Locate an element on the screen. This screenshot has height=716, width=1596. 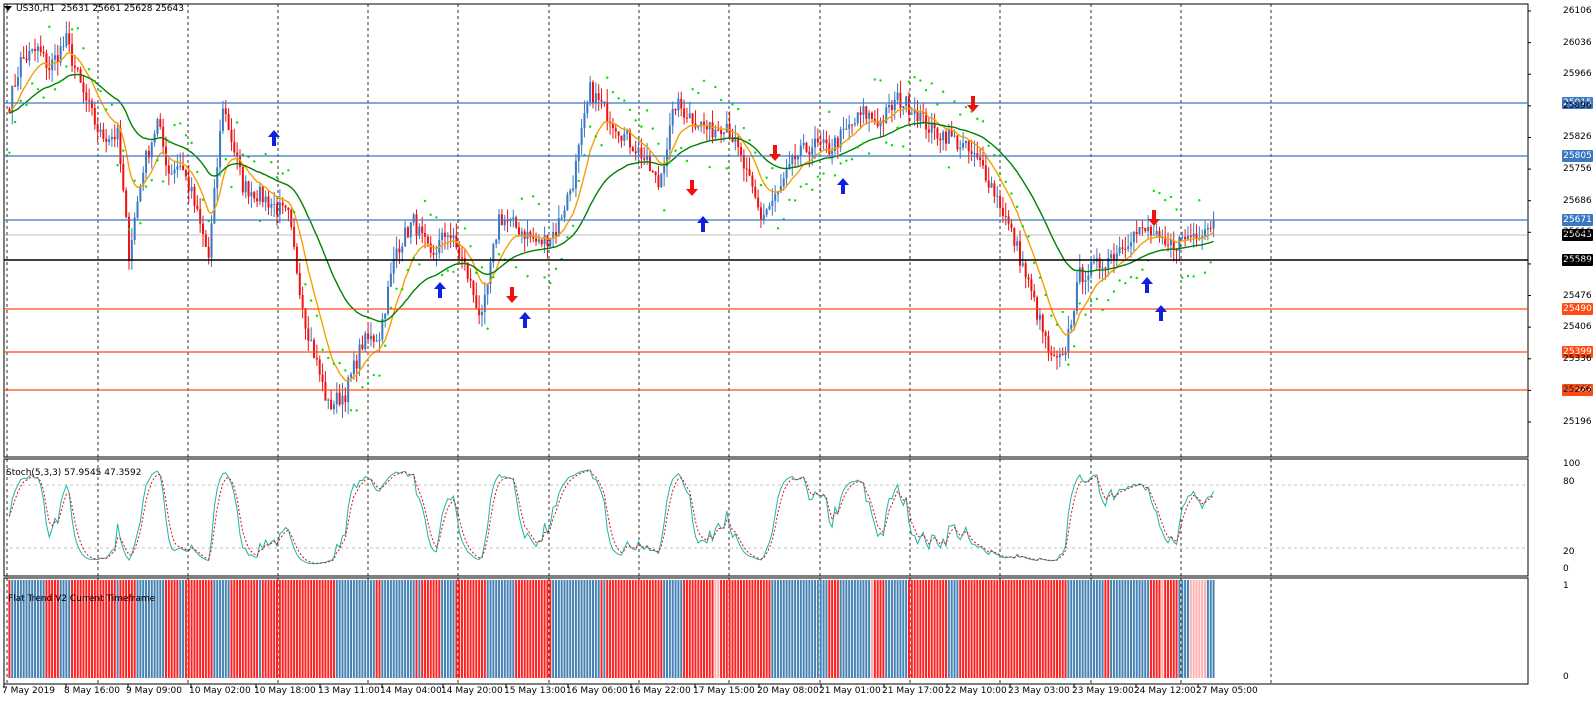
flat-trend-panel is located at coordinates (766, 631).